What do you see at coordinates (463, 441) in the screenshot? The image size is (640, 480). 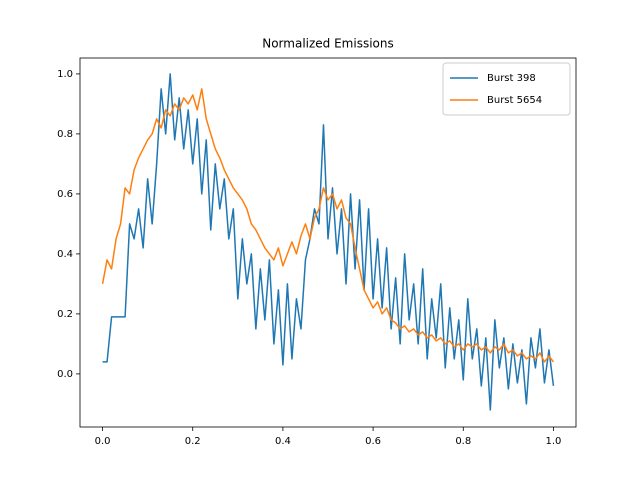 I see `x-tick-label: 0.8` at bounding box center [463, 441].